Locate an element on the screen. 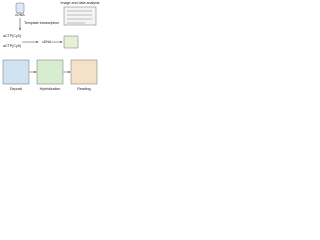  deposit-panel is located at coordinates (16, 72).